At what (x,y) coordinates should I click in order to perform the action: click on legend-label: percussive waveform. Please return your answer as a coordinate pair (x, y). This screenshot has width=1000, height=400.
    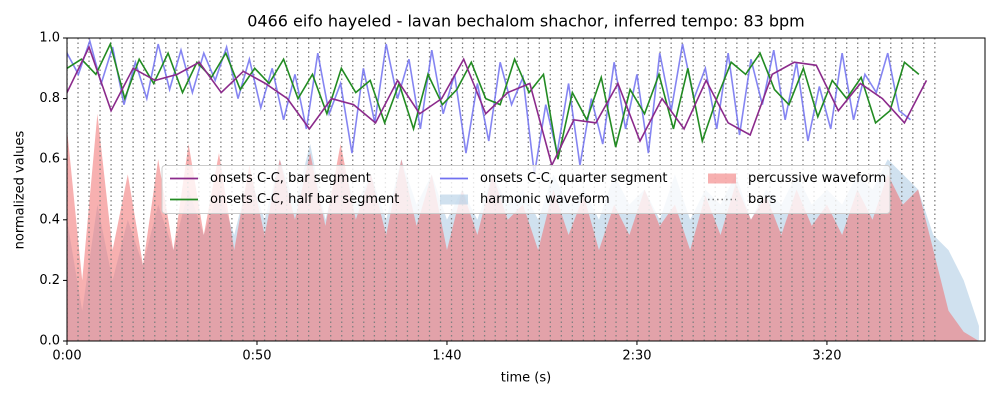
    Looking at the image, I should click on (817, 178).